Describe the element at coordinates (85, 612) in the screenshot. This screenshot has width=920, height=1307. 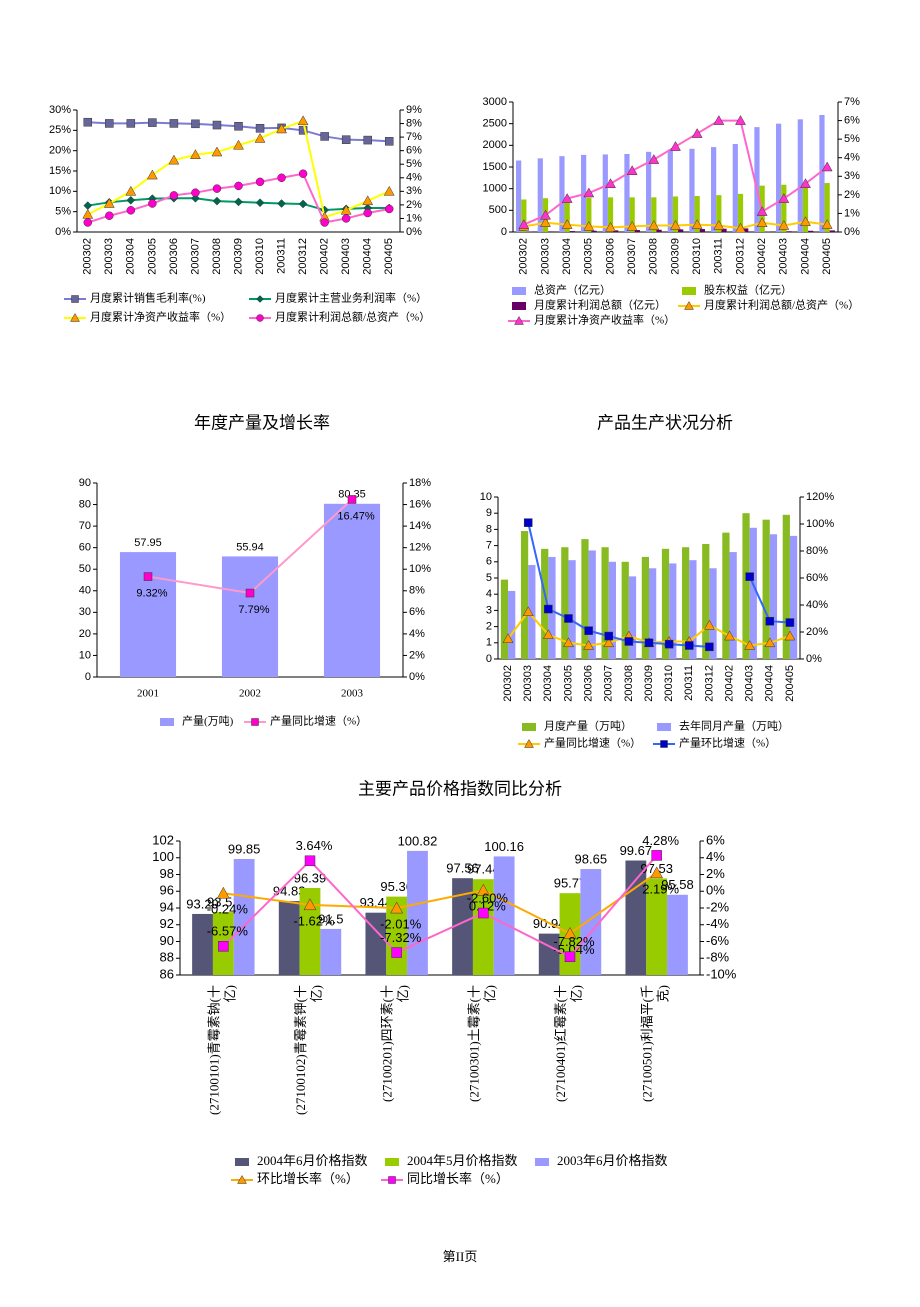
I see `y-tick-label: 30` at that location.